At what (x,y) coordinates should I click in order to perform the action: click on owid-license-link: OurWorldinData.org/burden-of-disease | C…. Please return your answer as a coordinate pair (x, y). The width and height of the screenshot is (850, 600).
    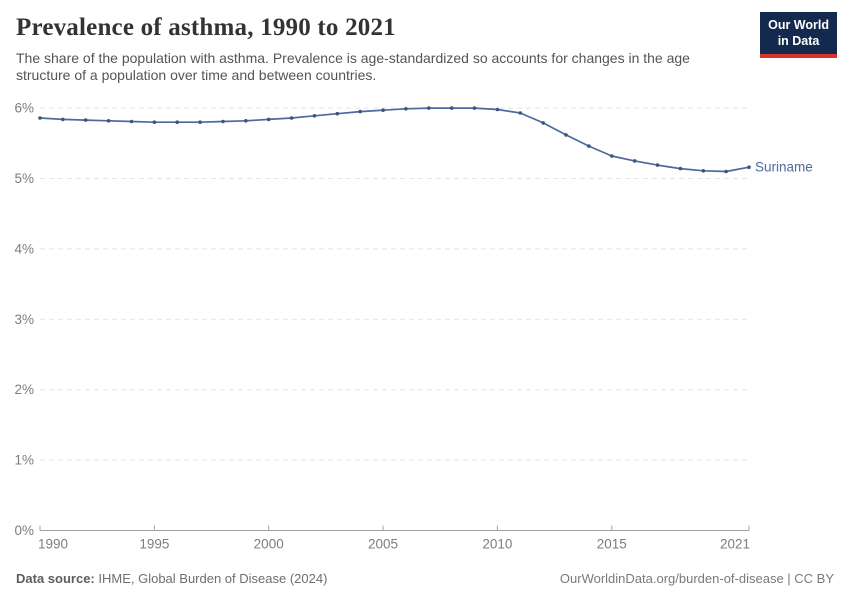
    Looking at the image, I should click on (696, 578).